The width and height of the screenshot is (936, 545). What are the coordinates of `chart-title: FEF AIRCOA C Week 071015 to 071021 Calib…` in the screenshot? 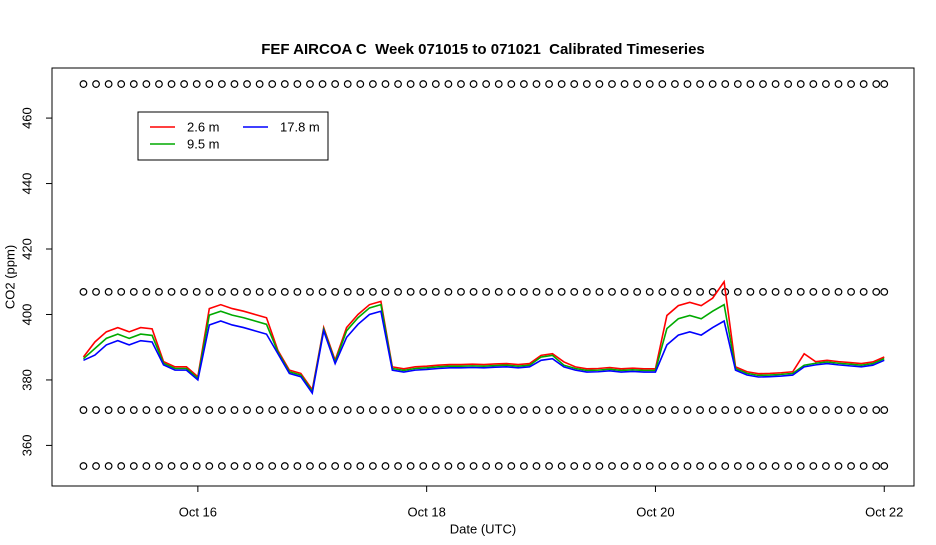 It's located at (483, 49).